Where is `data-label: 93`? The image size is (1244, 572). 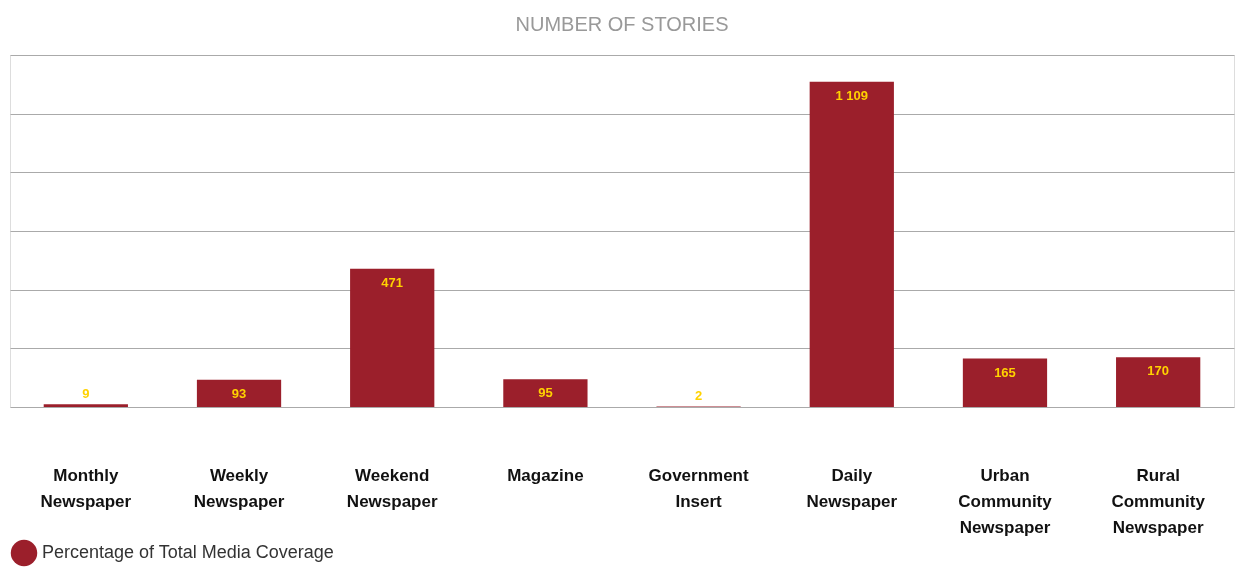
data-label: 93 is located at coordinates (239, 393).